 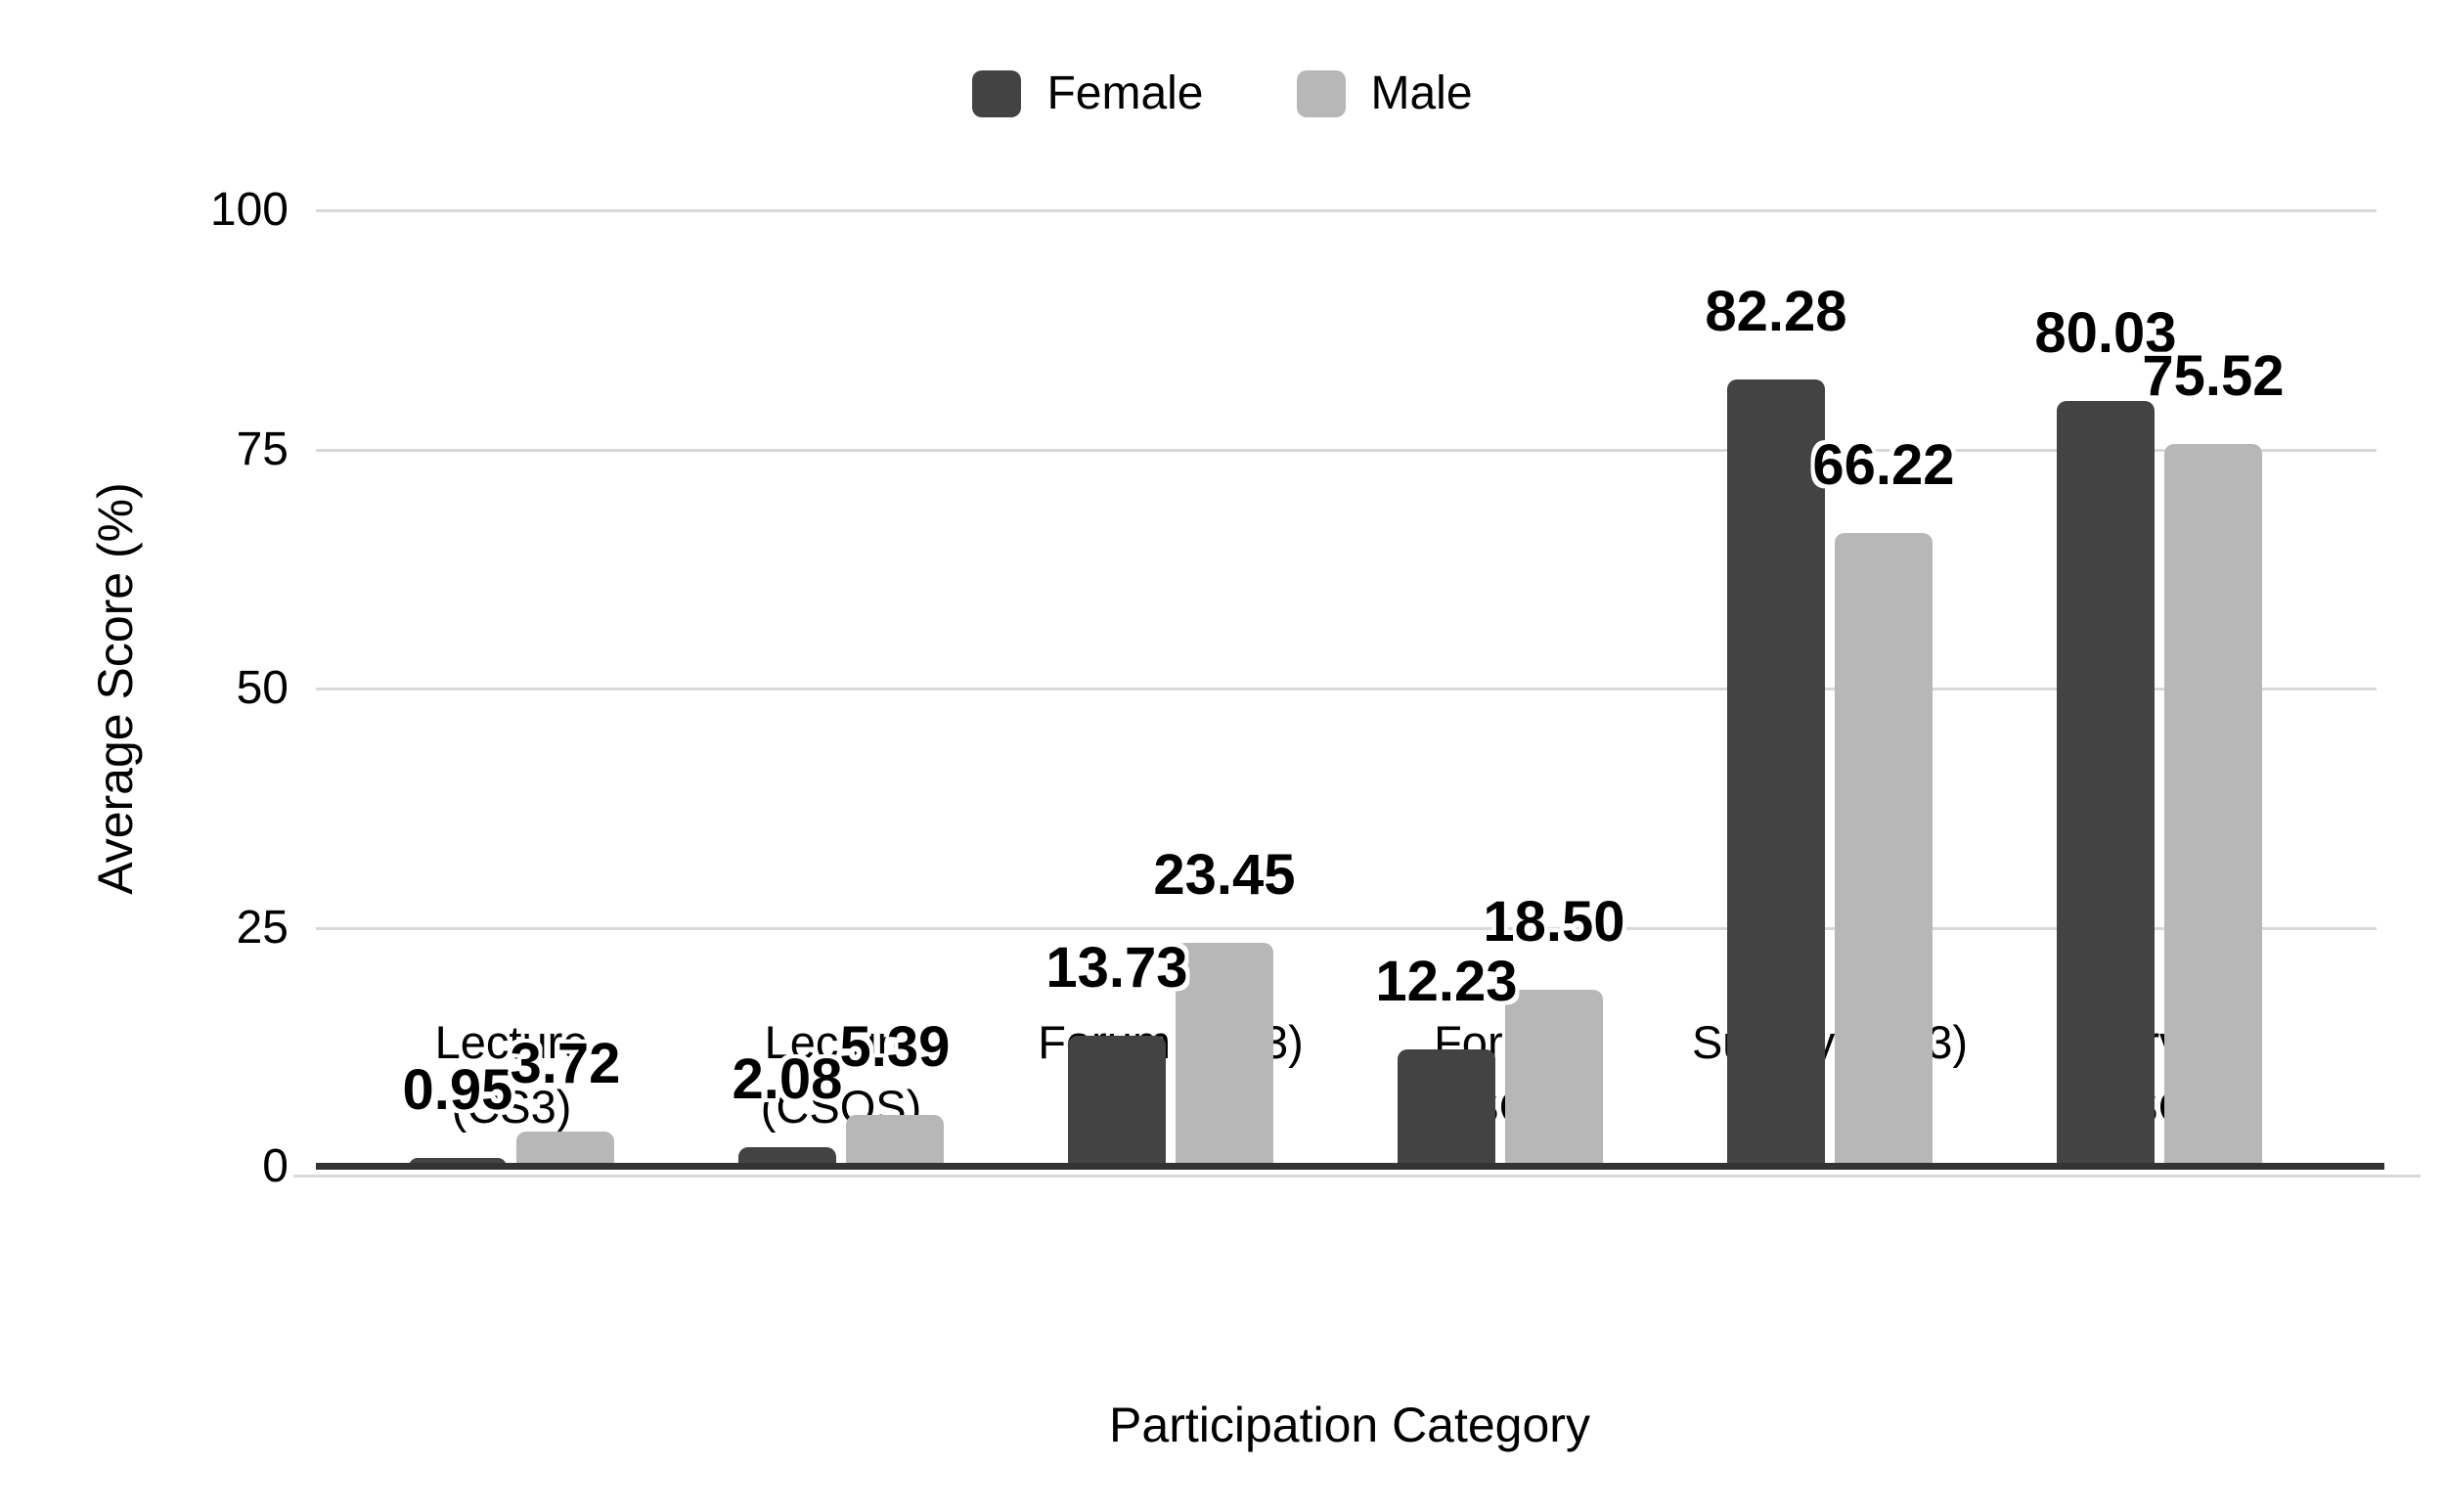 I want to click on y-tick-label: 0, so click(x=275, y=1166).